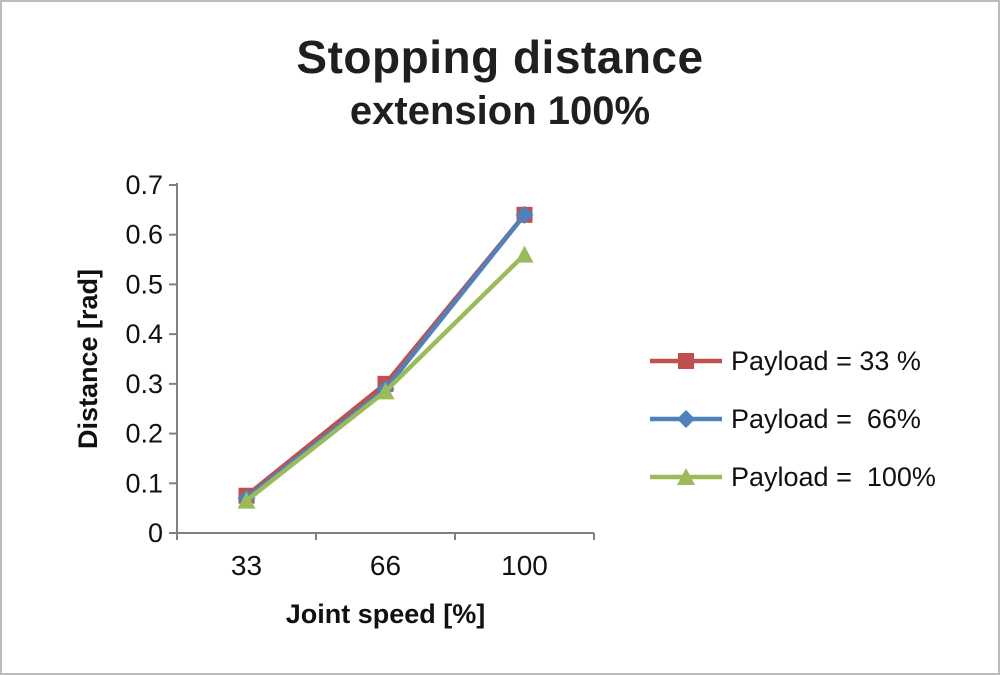 The image size is (1000, 675). Describe the element at coordinates (833, 476) in the screenshot. I see `legend-label: Payload = 100%` at that location.